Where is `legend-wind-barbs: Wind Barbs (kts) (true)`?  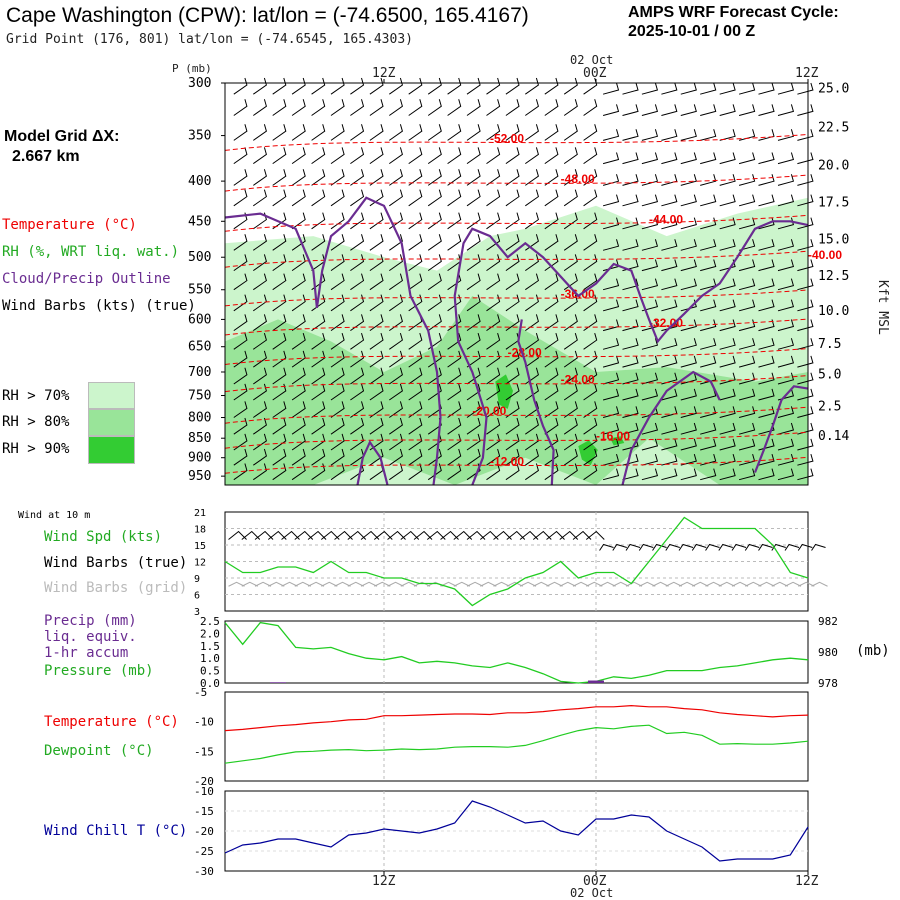 legend-wind-barbs: Wind Barbs (kts) (true) is located at coordinates (99, 306).